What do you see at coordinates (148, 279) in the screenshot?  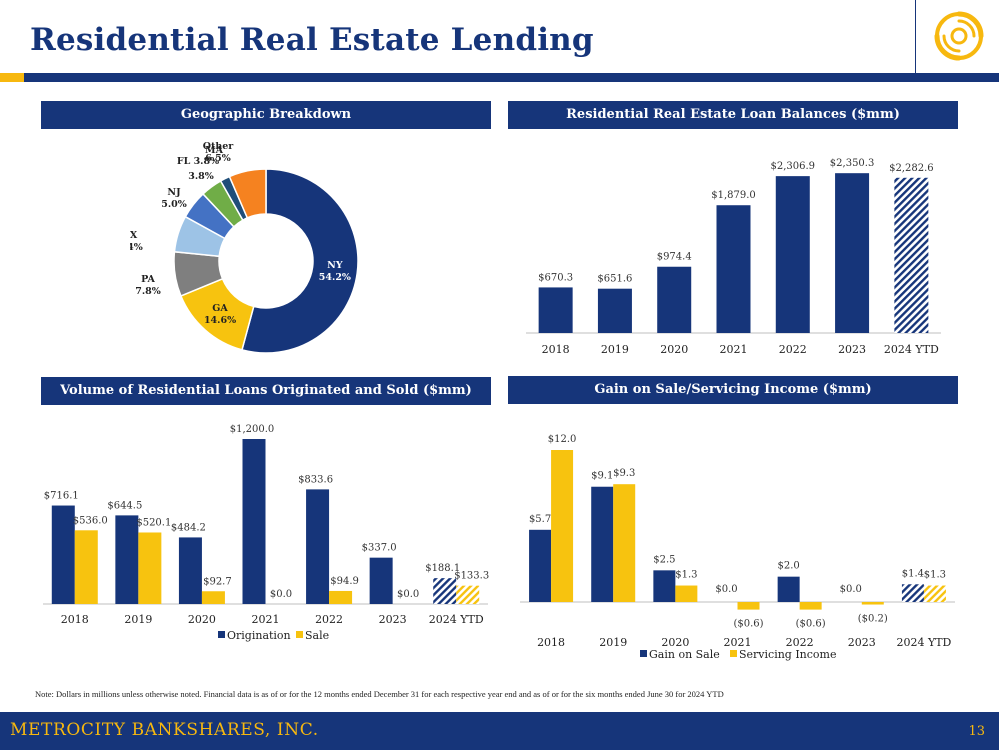 I see `donut-label-pa: PA` at bounding box center [148, 279].